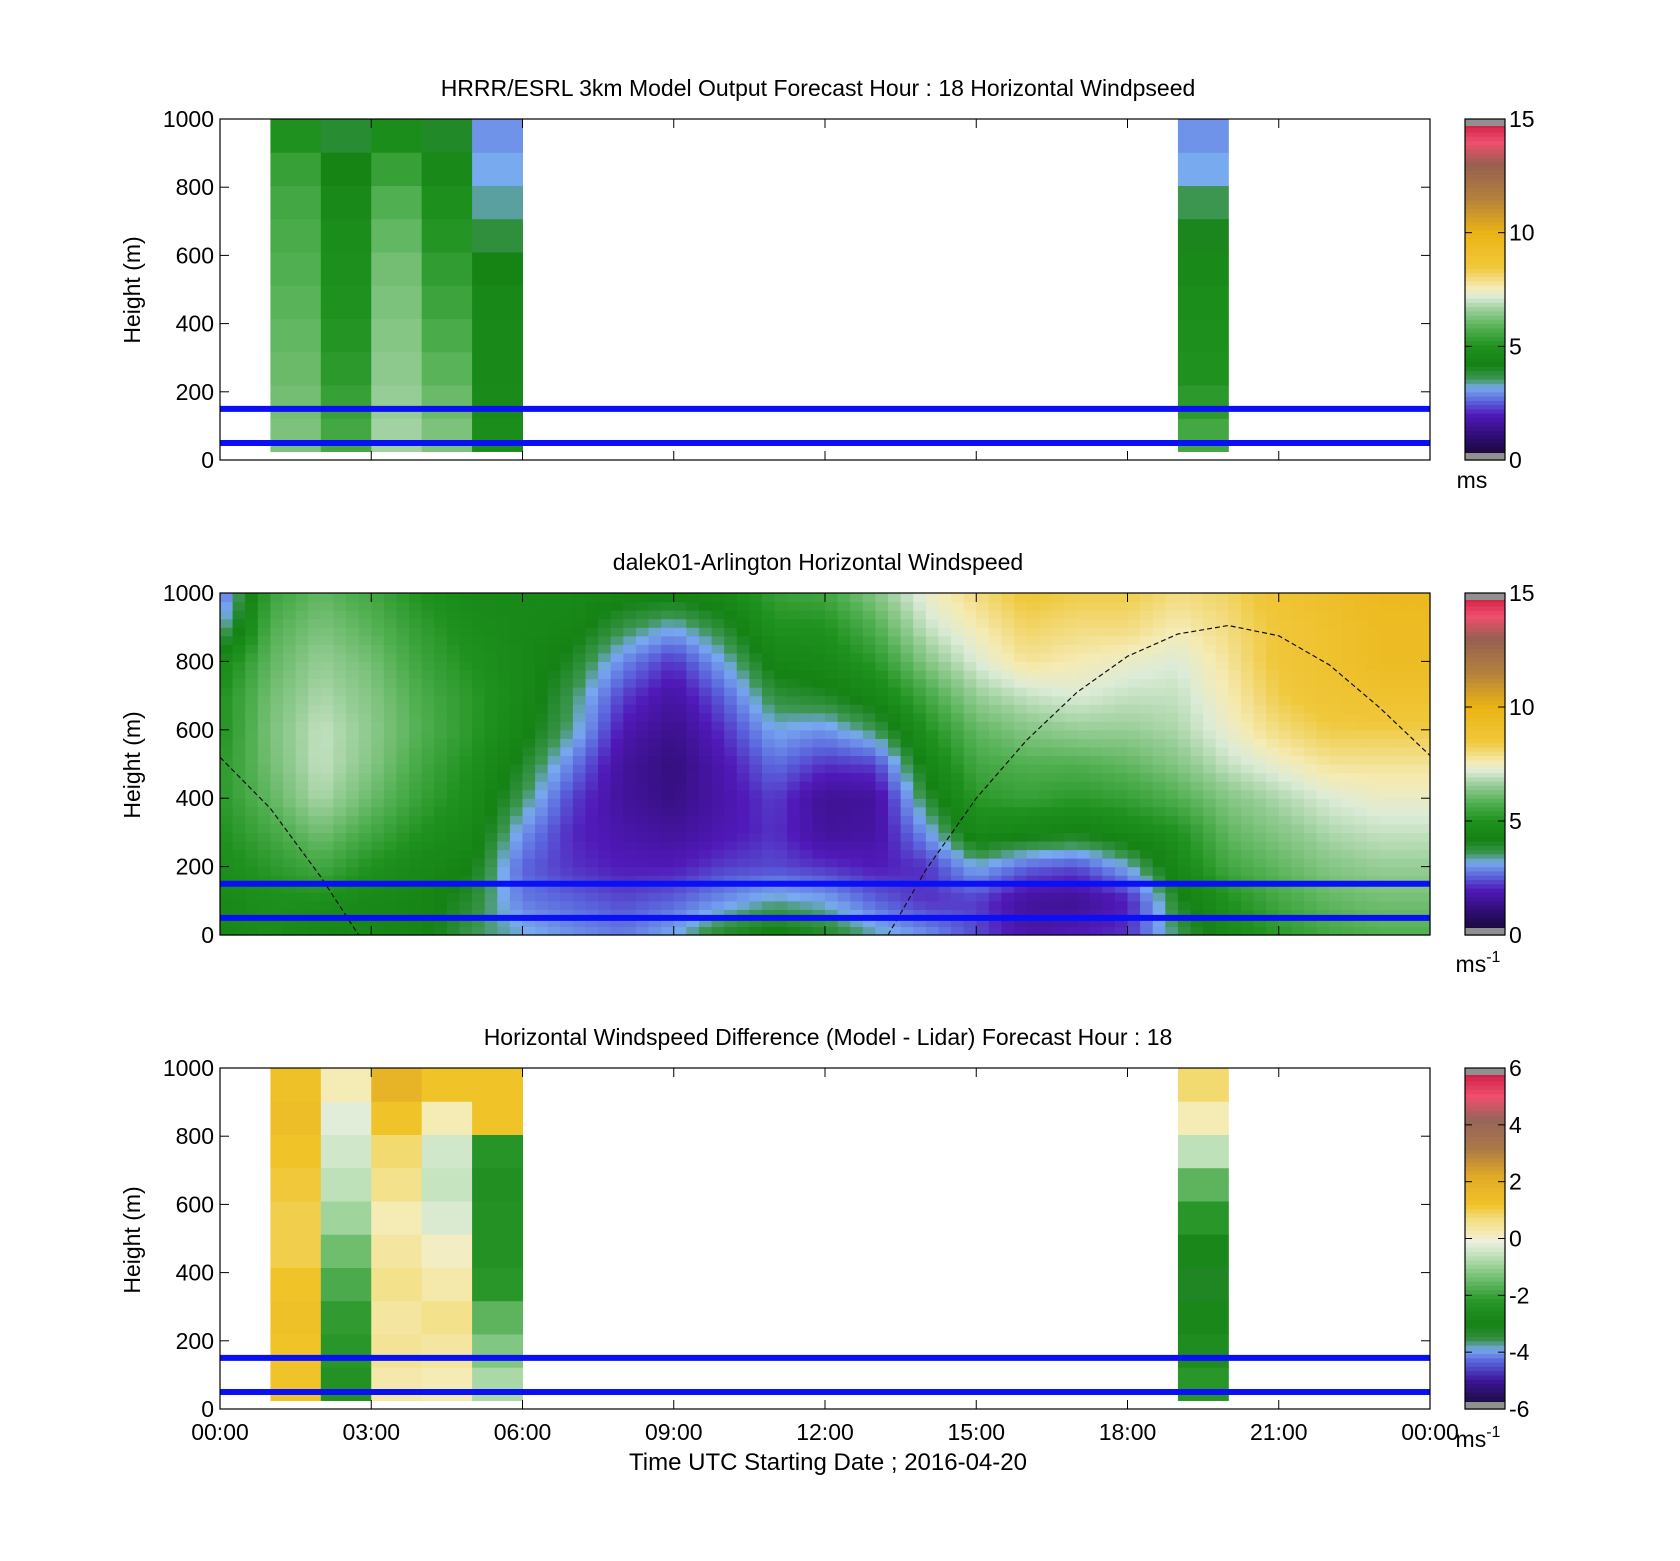 The image size is (1680, 1561). Describe the element at coordinates (207, 935) in the screenshot. I see `y-tick-label: 0` at that location.